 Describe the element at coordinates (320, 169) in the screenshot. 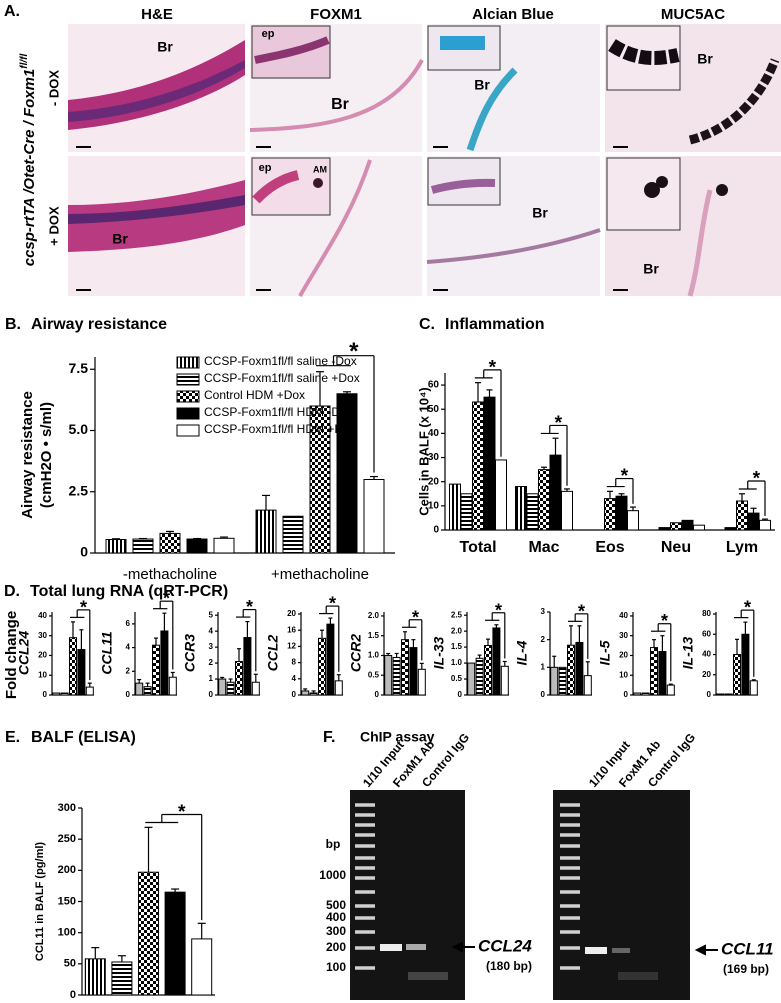

I see `image-label: AM` at that location.